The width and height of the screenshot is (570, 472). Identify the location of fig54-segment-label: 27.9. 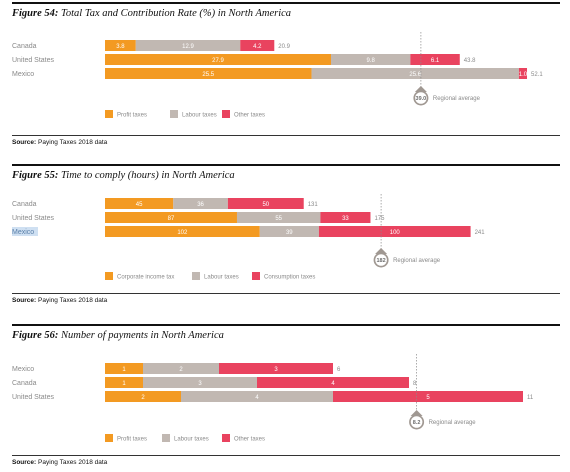
(218, 61).